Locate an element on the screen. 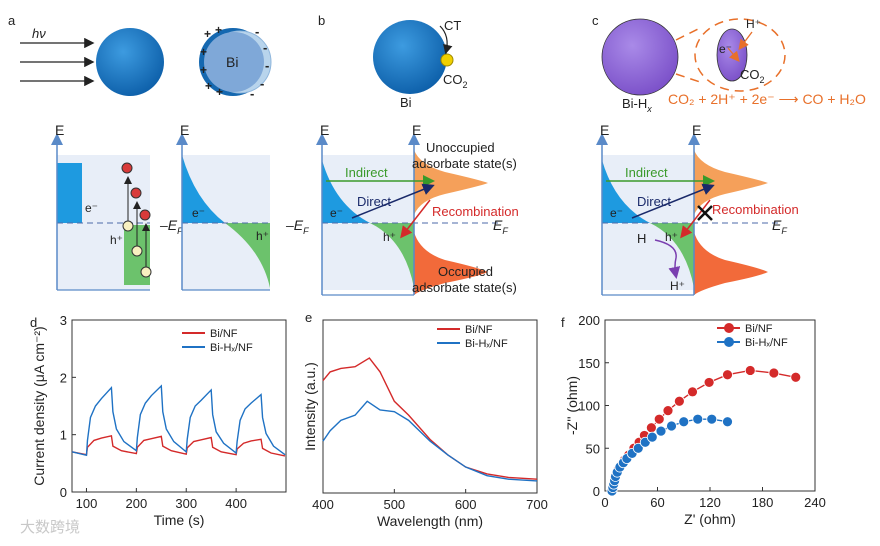 The height and width of the screenshot is (546, 880). y-tick-label: 3 is located at coordinates (63, 320).